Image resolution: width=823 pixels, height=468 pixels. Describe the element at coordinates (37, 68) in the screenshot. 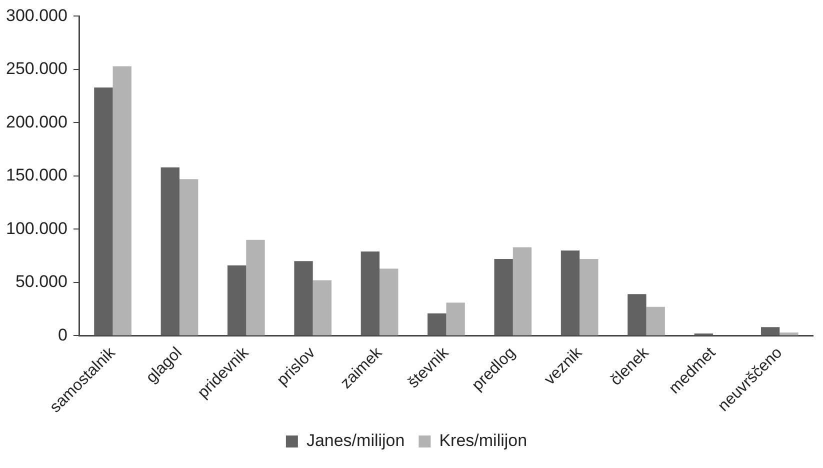

I see `y-tick-label: 250.000` at that location.